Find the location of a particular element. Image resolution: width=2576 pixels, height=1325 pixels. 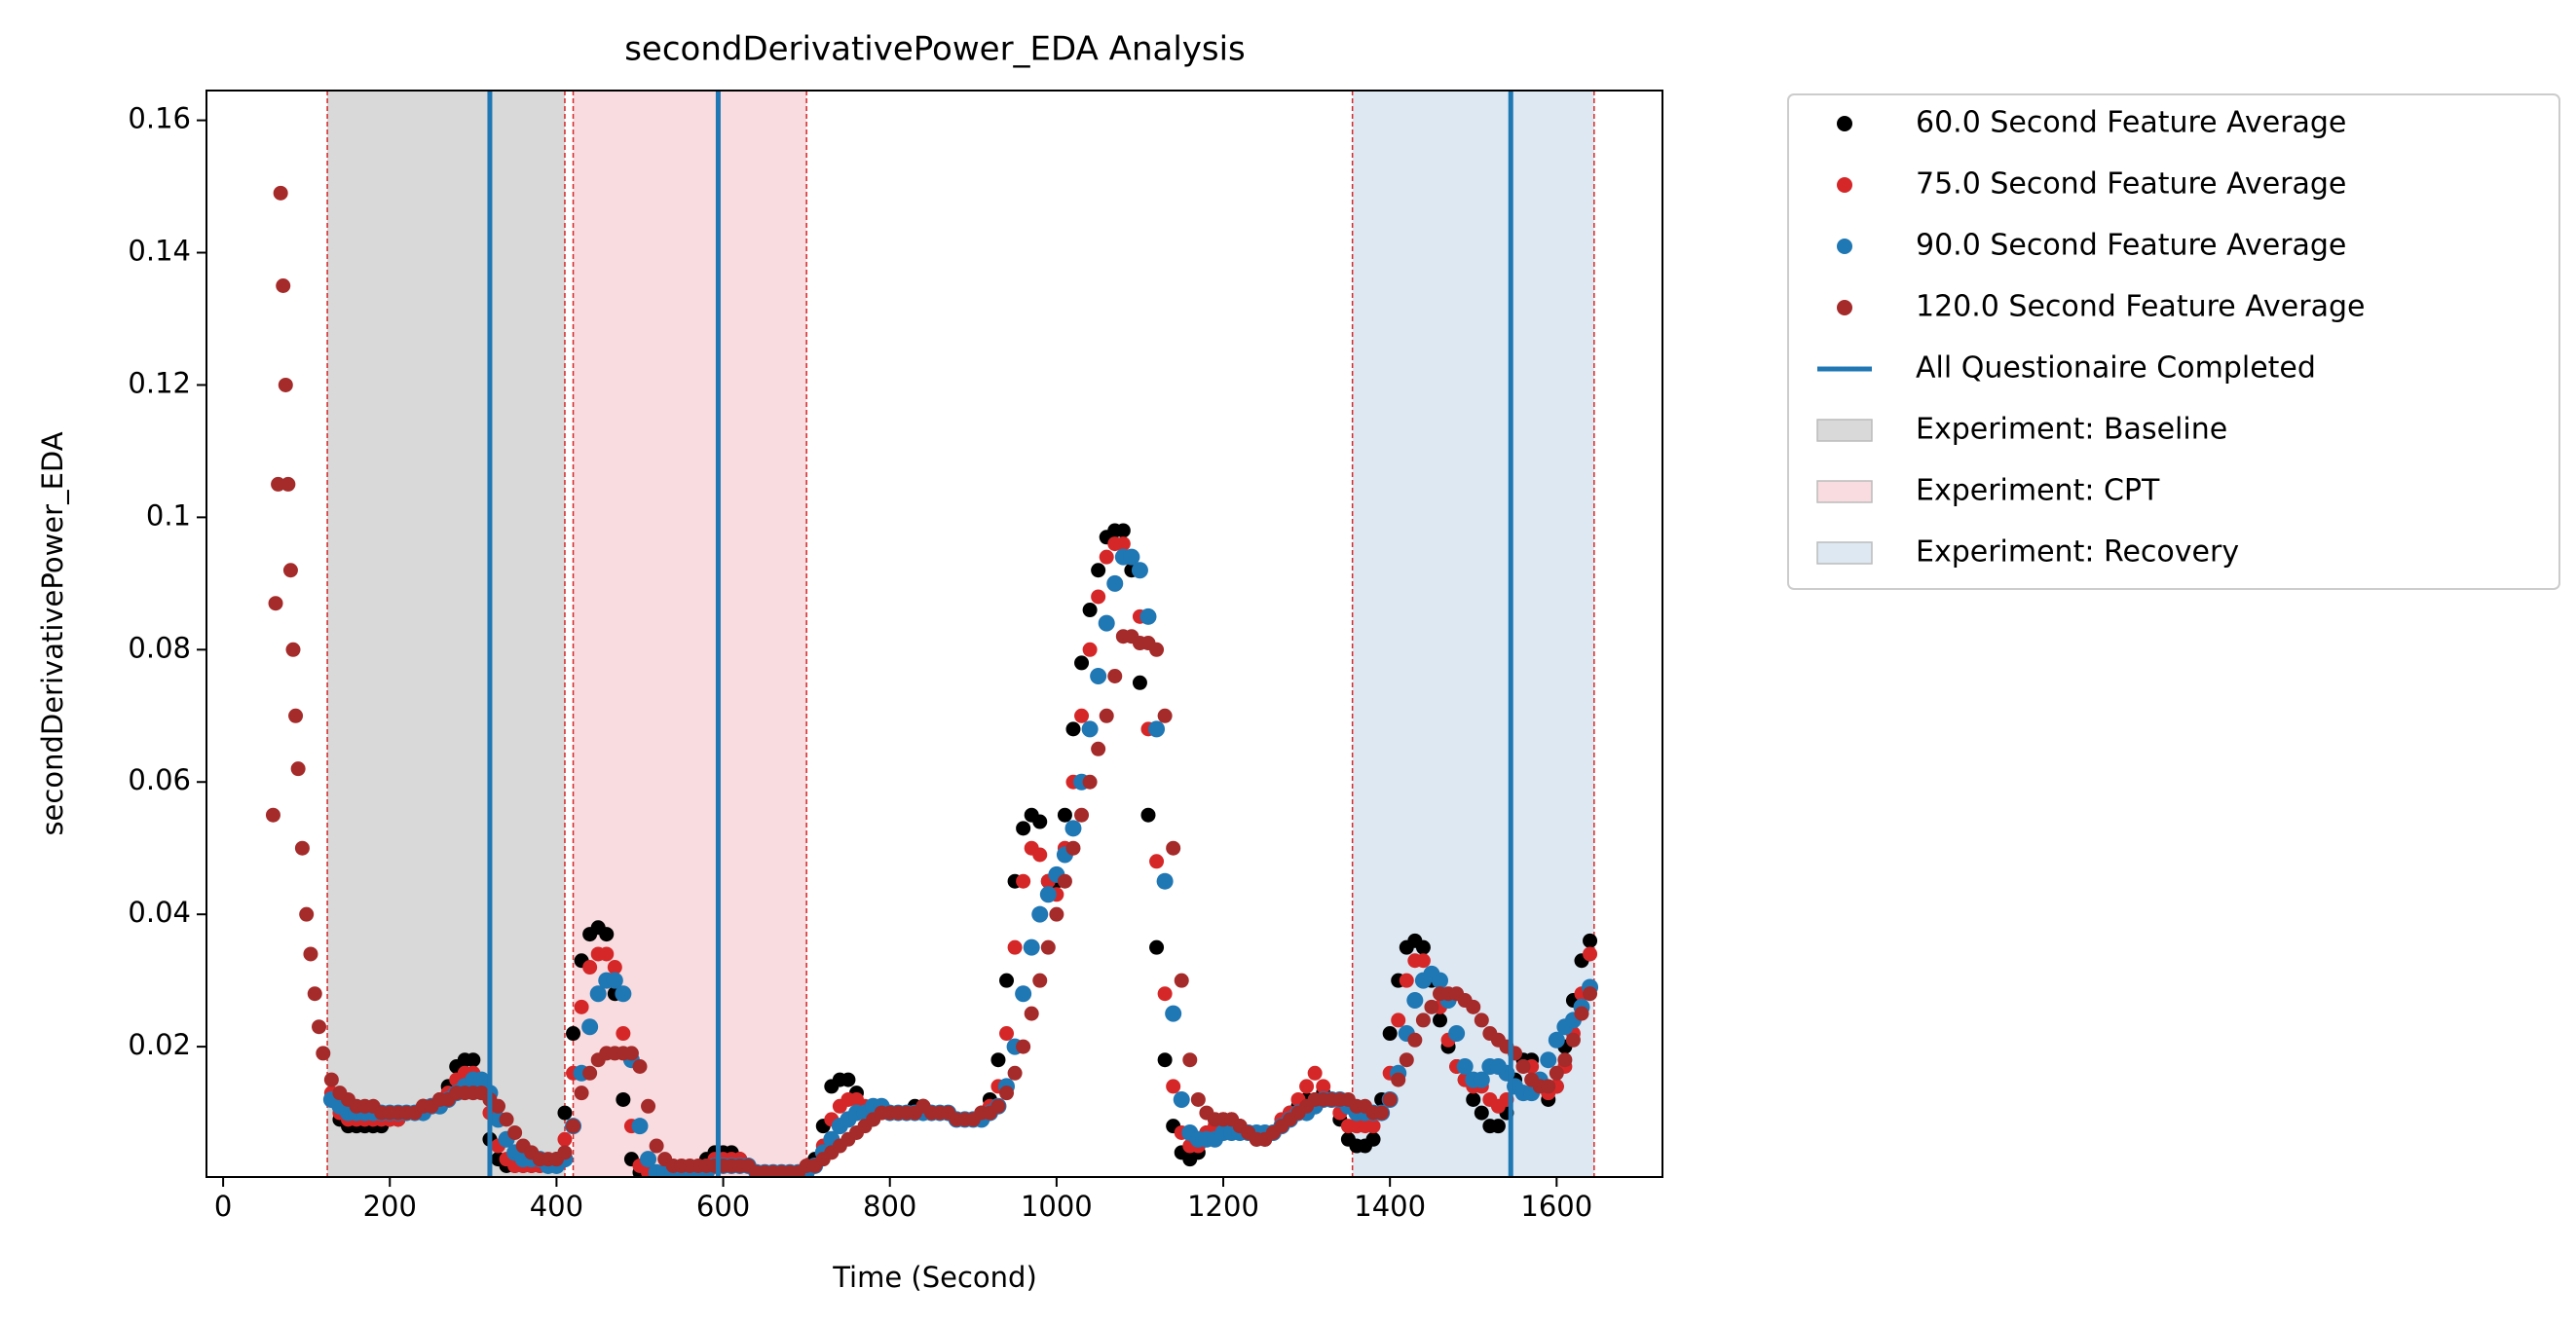

legend-label: All Questionaire Completed is located at coordinates (2116, 369).